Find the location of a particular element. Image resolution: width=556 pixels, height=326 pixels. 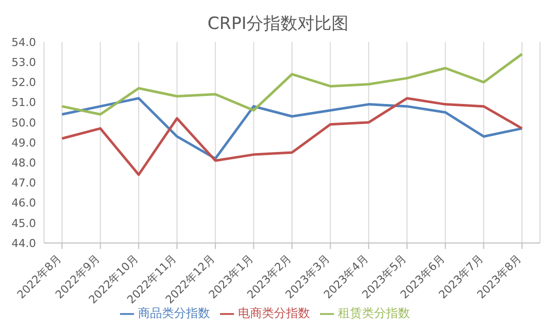

y-tick-label: 49.0 is located at coordinates (24, 143).